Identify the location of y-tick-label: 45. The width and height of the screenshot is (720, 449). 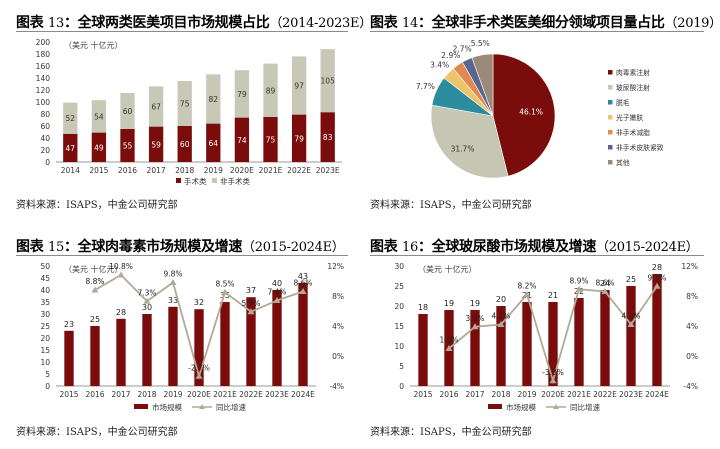
(45, 278).